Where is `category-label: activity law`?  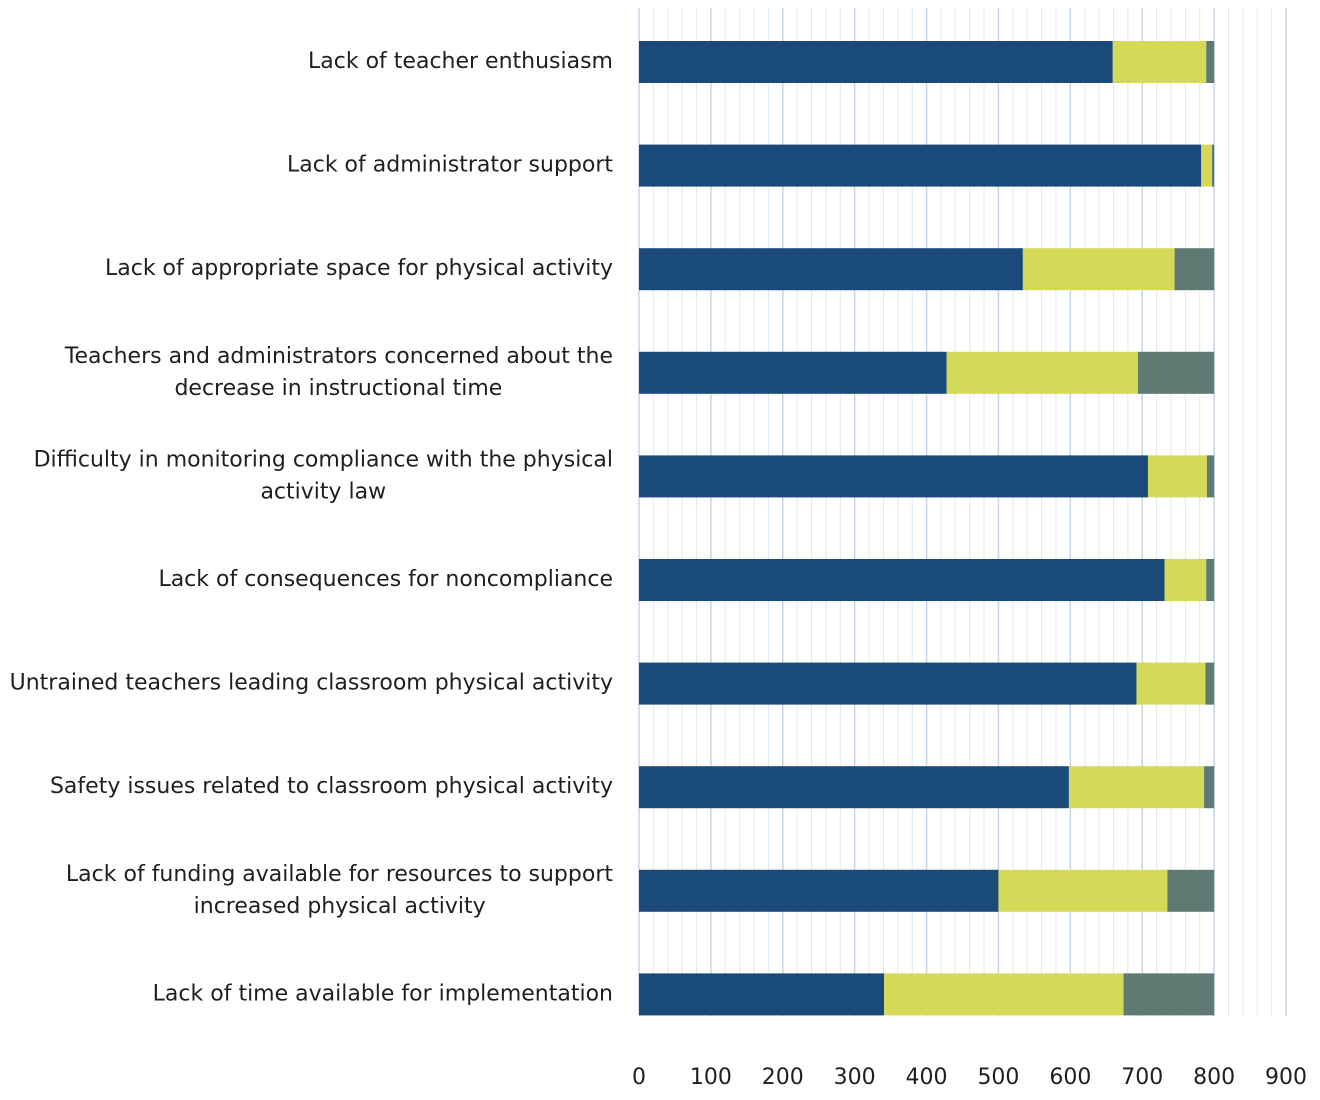
category-label: activity law is located at coordinates (323, 491).